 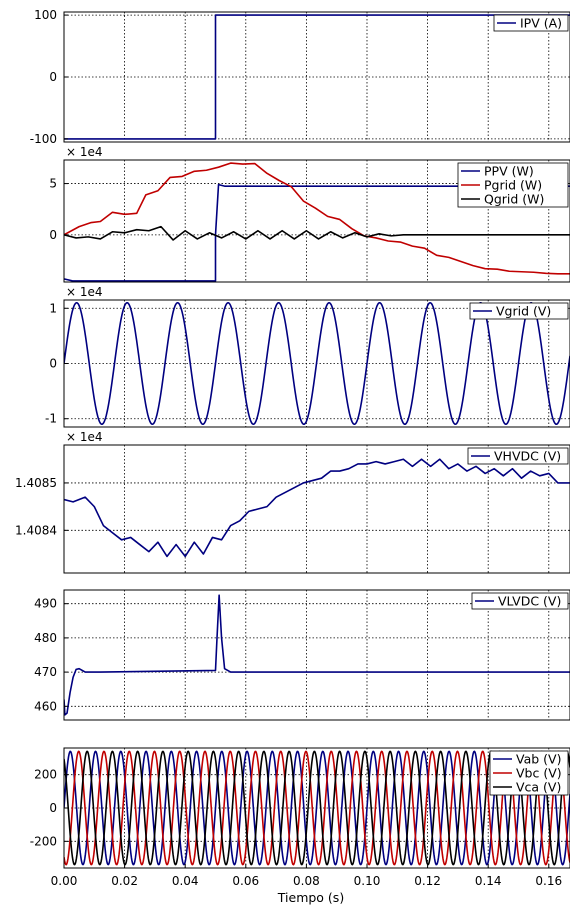 I want to click on x-tick-label: 0.12, so click(x=427, y=881).